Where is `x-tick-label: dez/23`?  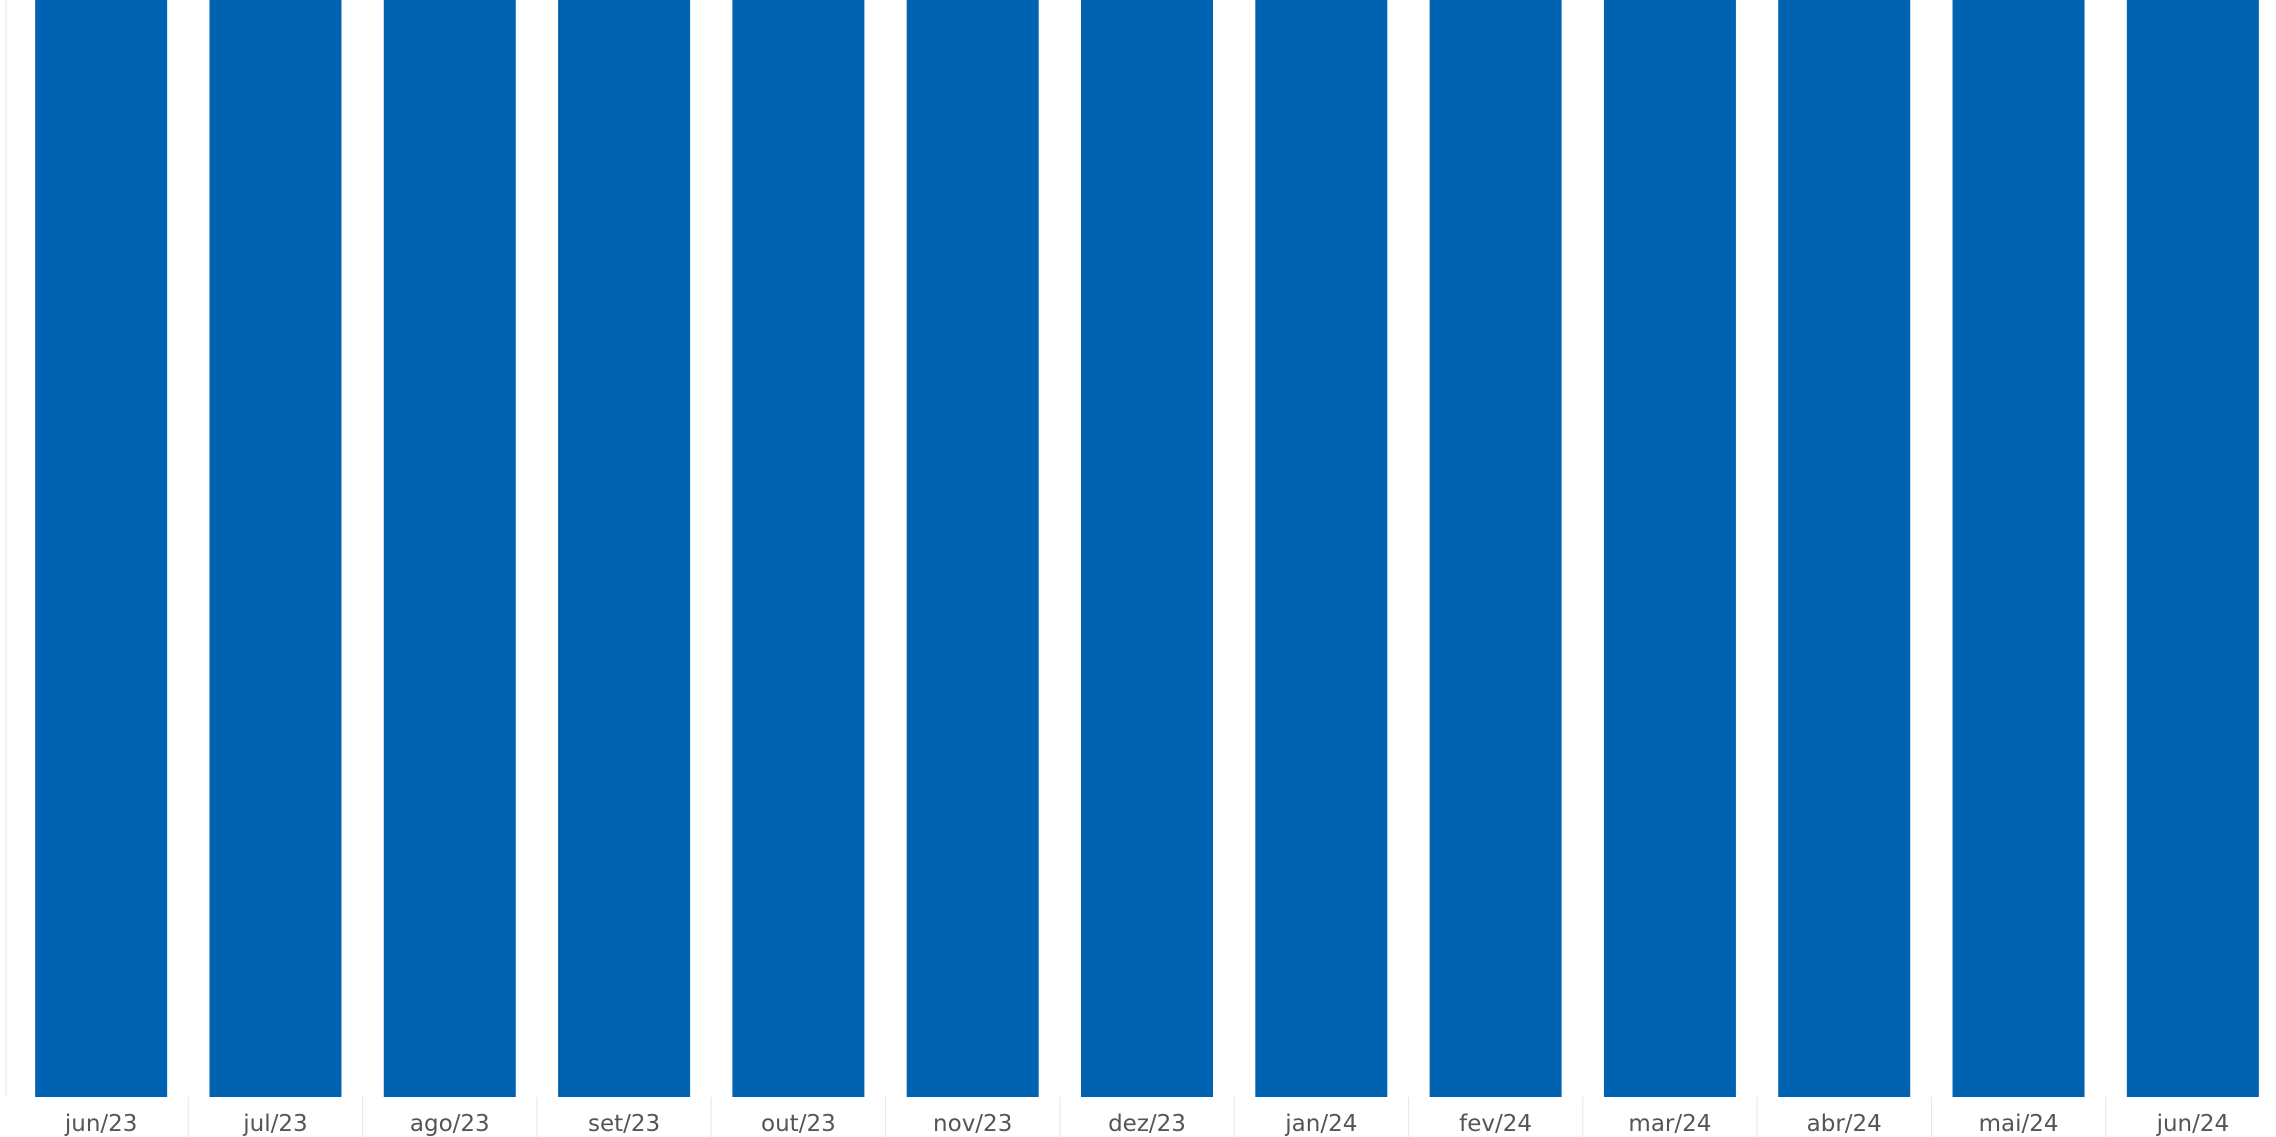
x-tick-label: dez/23 is located at coordinates (1147, 1124).